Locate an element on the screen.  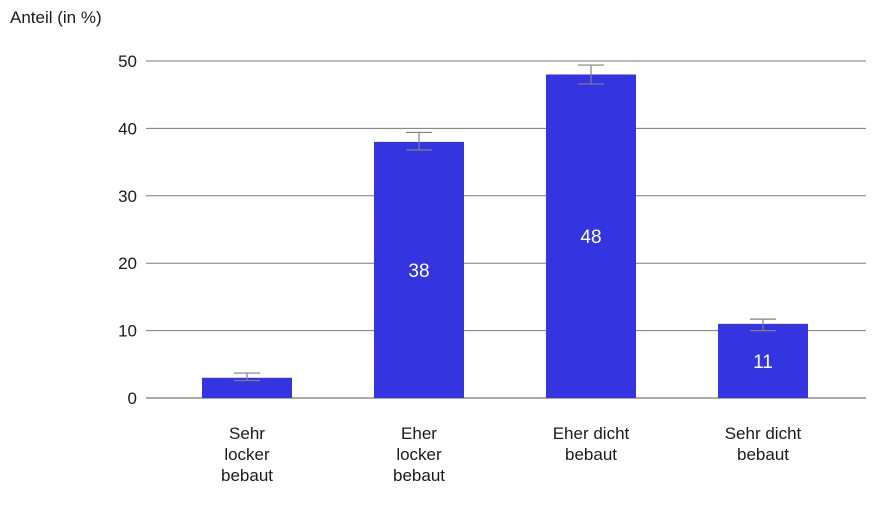
y-tick-label: 20 is located at coordinates (127, 263).